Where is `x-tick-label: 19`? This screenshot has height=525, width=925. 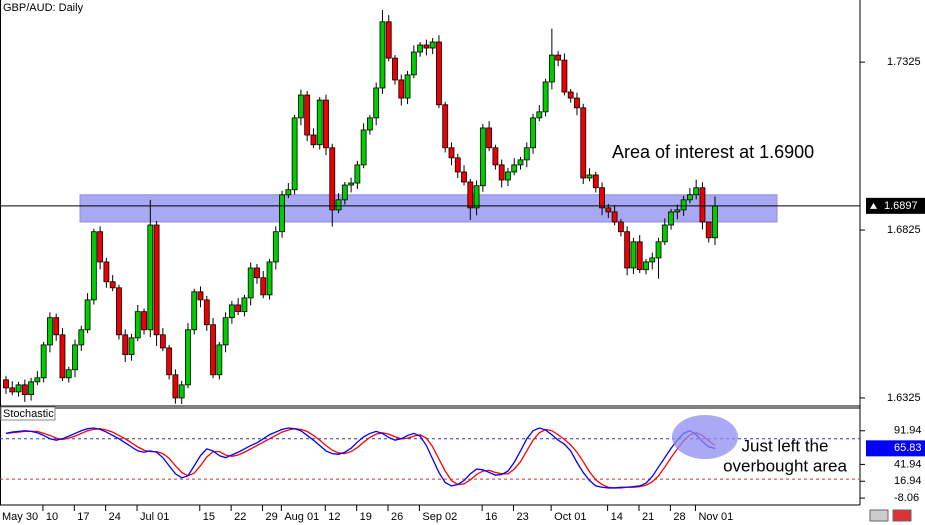 x-tick-label: 19 is located at coordinates (366, 517).